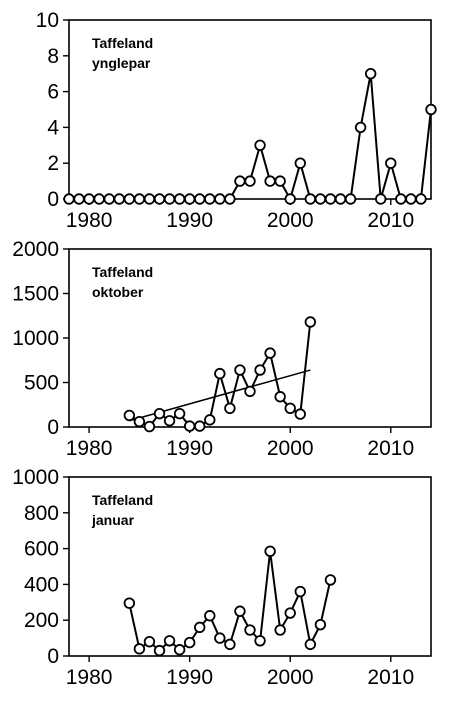  Describe the element at coordinates (53, 92) in the screenshot. I see `y-tick-label: 6` at that location.